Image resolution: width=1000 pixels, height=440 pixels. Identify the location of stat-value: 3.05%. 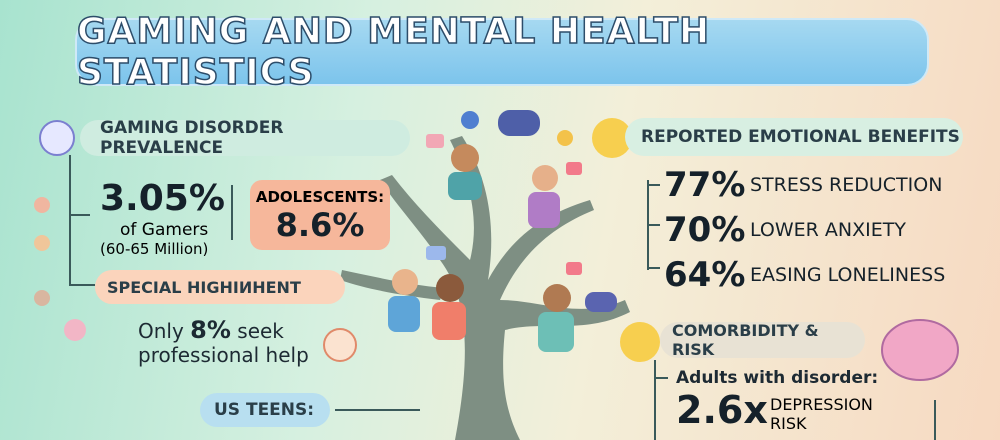
(162, 198).